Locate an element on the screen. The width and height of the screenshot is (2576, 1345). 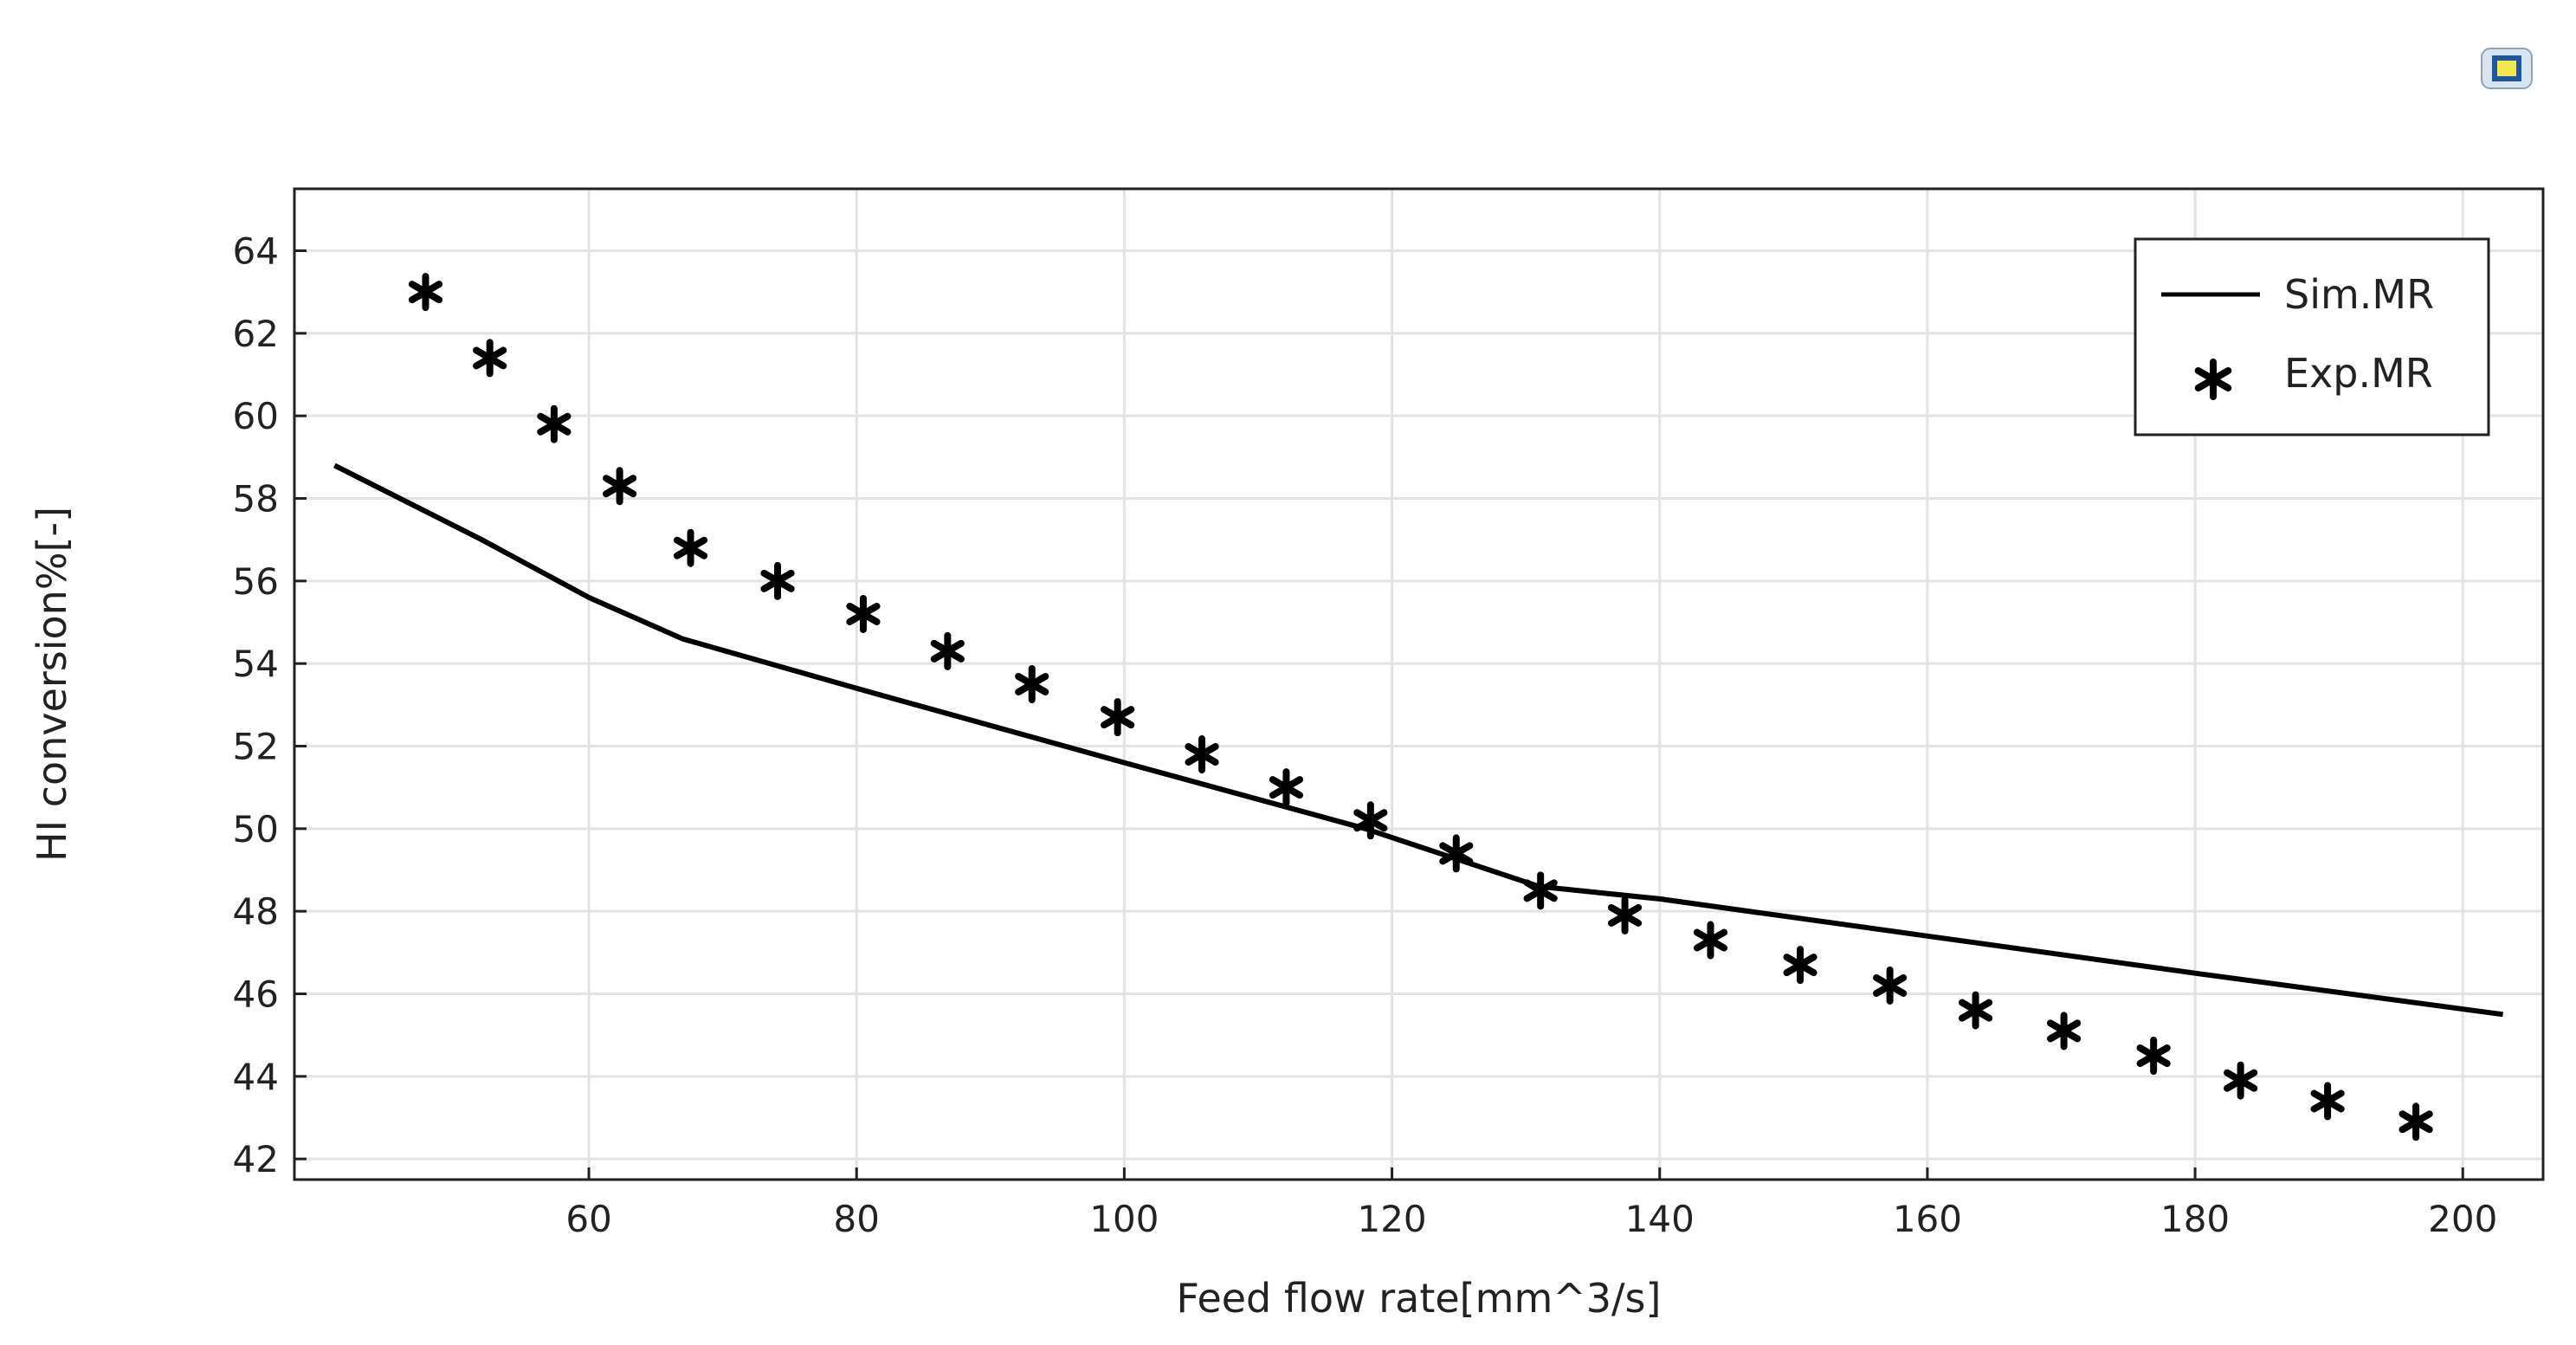
y-tick-label: 54 is located at coordinates (256, 664).